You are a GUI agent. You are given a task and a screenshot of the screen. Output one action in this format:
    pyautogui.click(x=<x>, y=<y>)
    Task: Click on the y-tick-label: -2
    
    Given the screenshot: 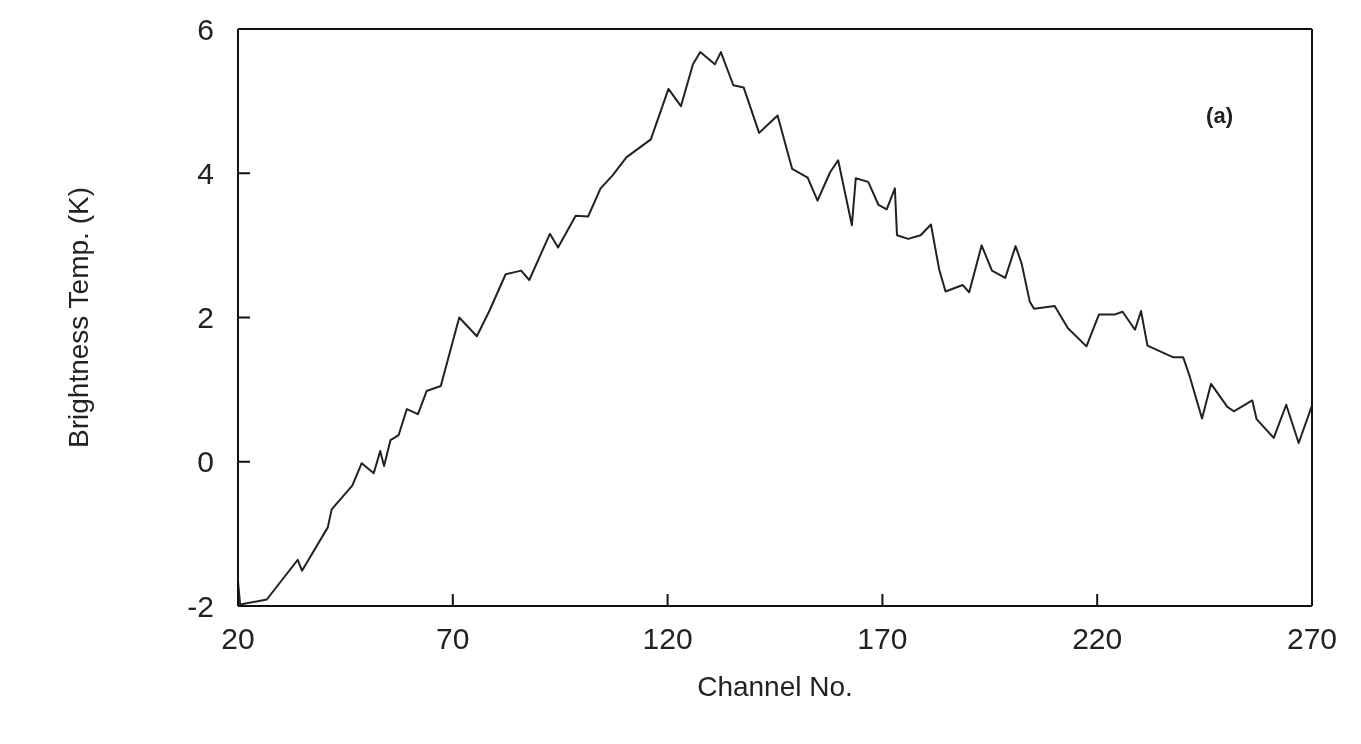 What is the action you would take?
    pyautogui.click(x=200, y=606)
    